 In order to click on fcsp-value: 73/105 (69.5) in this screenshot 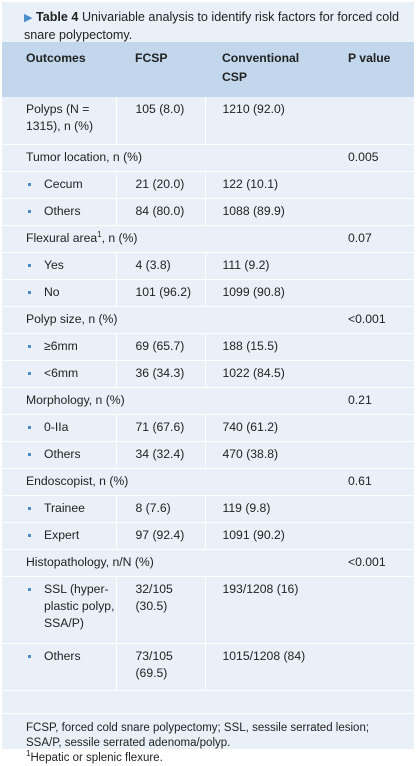, I will do `click(160, 667)`.